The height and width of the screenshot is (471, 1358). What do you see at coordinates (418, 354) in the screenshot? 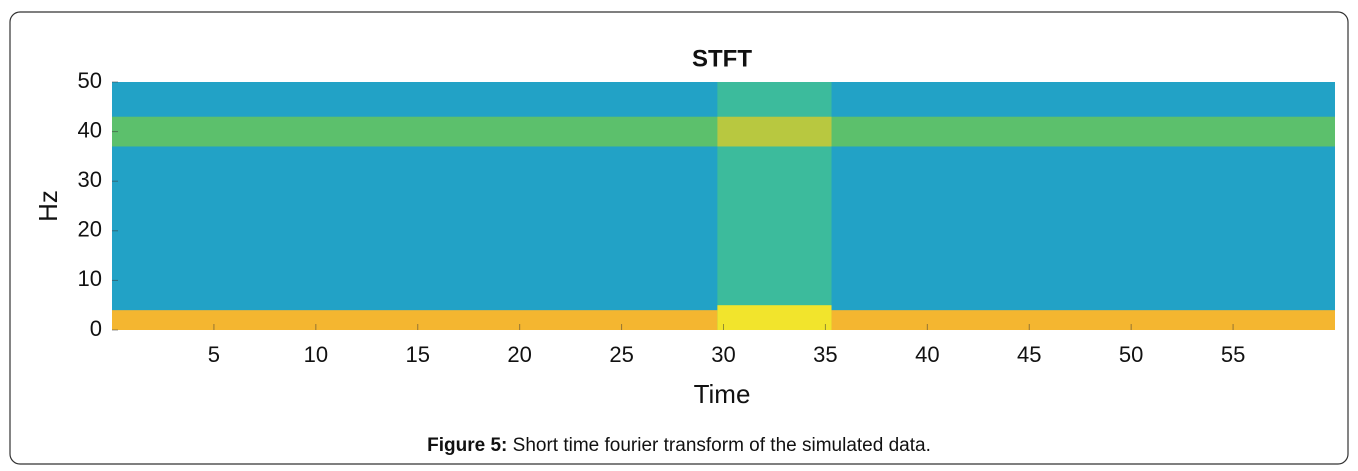
I see `x-tick-label: 15` at bounding box center [418, 354].